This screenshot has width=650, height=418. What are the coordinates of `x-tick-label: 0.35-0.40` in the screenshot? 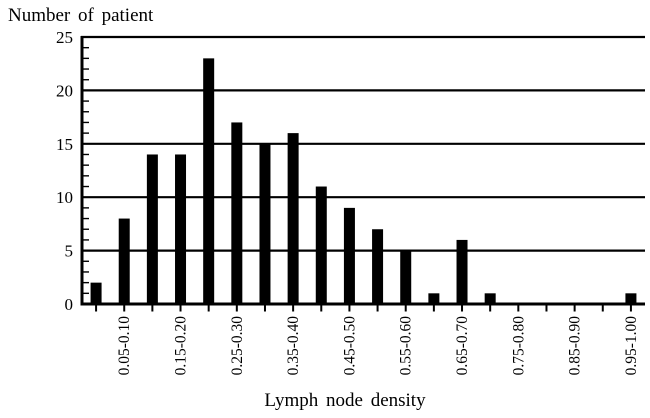 It's located at (293, 346).